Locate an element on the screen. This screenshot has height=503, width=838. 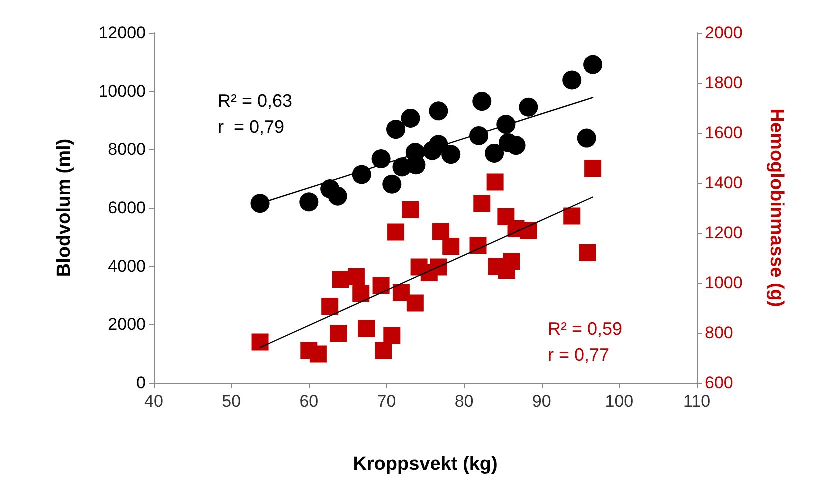
x-tick-label: 110 is located at coordinates (697, 401).